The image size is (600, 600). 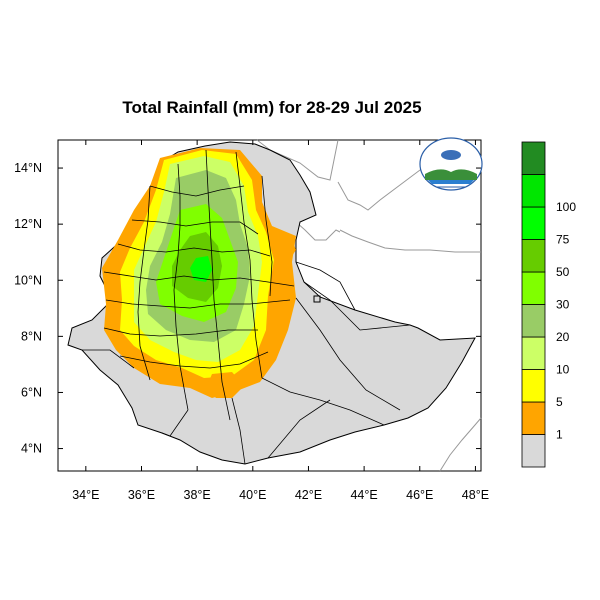 What do you see at coordinates (563, 240) in the screenshot?
I see `colorbar-label: 75` at bounding box center [563, 240].